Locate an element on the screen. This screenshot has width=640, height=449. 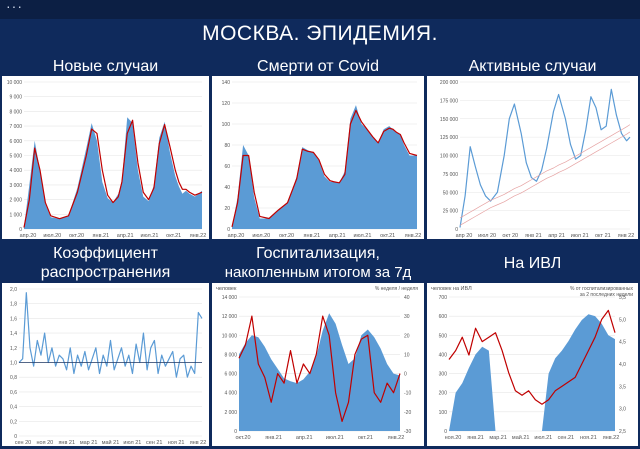
y-tick-label: 0,4 is located at coordinates (13, 408).